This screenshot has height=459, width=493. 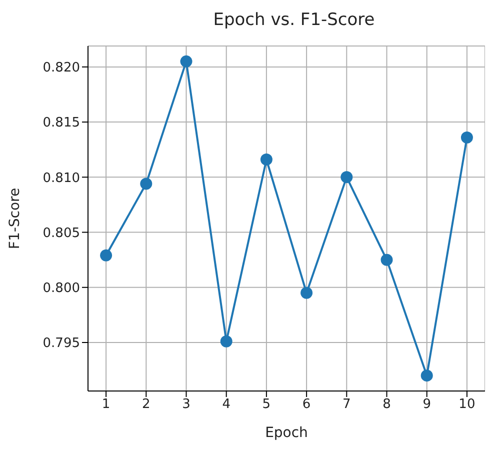 I want to click on y-tick-label: 0.815, so click(x=61, y=123).